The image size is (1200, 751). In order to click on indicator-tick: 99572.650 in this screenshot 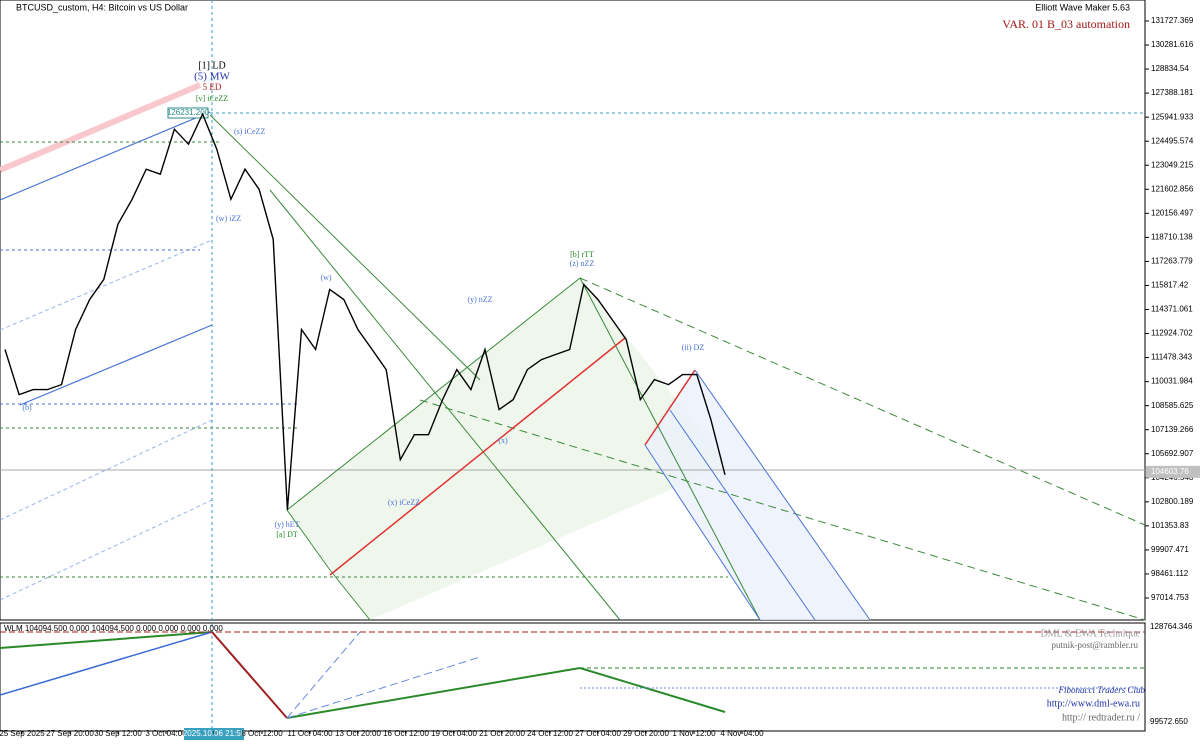, I will do `click(1169, 721)`.